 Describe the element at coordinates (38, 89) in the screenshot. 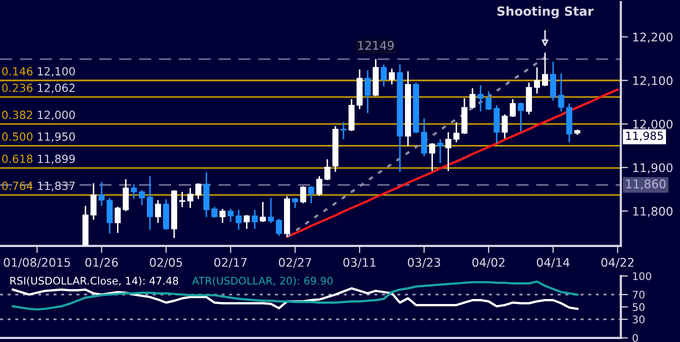

I see `ref-line-label: 0.236 12,062` at that location.